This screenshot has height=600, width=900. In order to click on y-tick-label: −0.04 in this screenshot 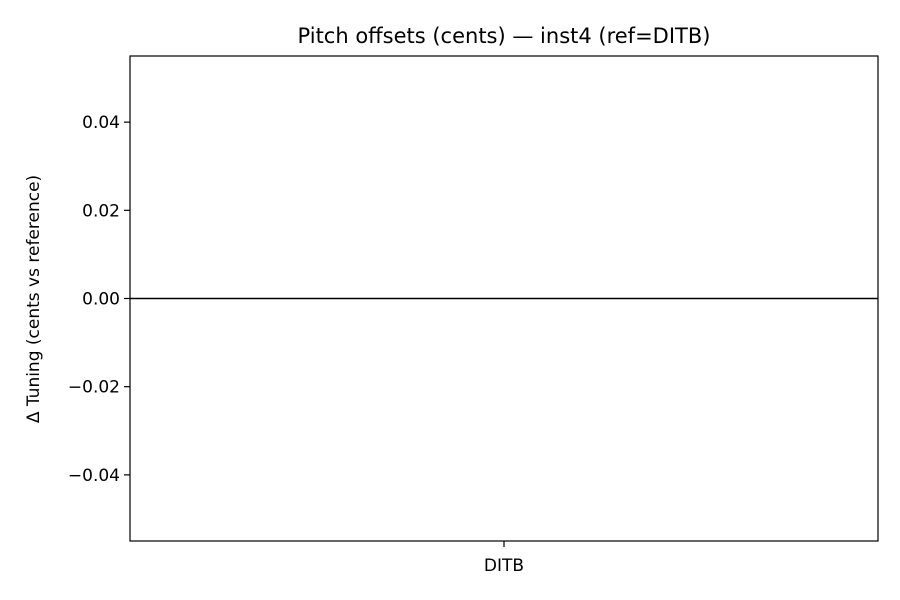, I will do `click(94, 476)`.